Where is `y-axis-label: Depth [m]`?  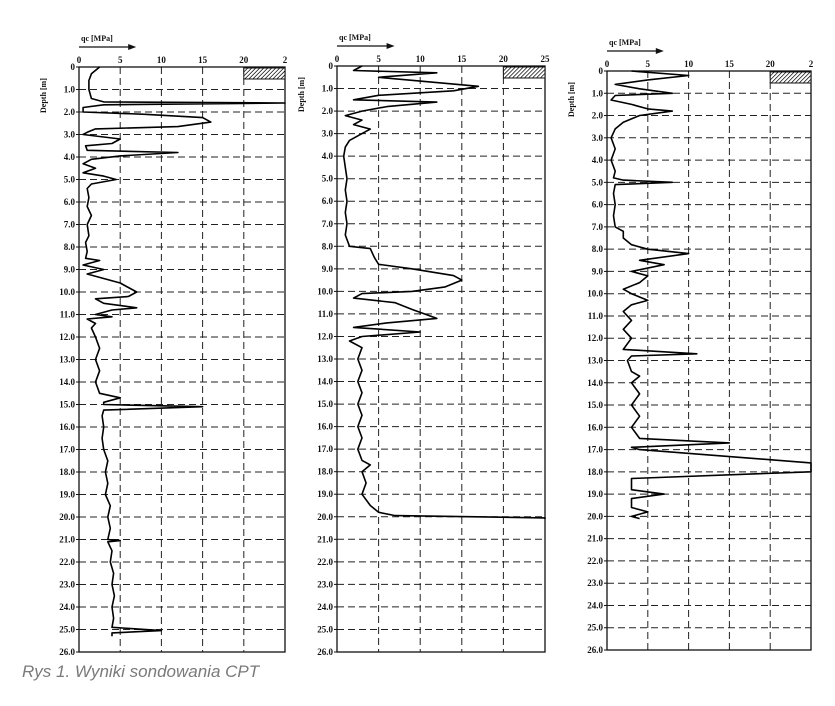 y-axis-label: Depth [m] is located at coordinates (571, 99).